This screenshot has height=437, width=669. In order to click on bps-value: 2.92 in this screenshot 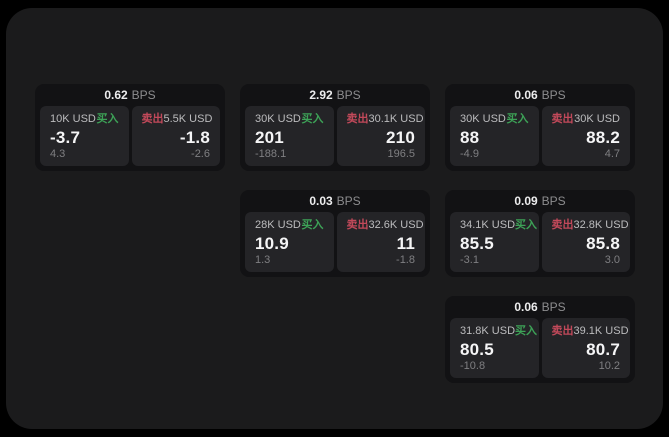, I will do `click(321, 95)`.